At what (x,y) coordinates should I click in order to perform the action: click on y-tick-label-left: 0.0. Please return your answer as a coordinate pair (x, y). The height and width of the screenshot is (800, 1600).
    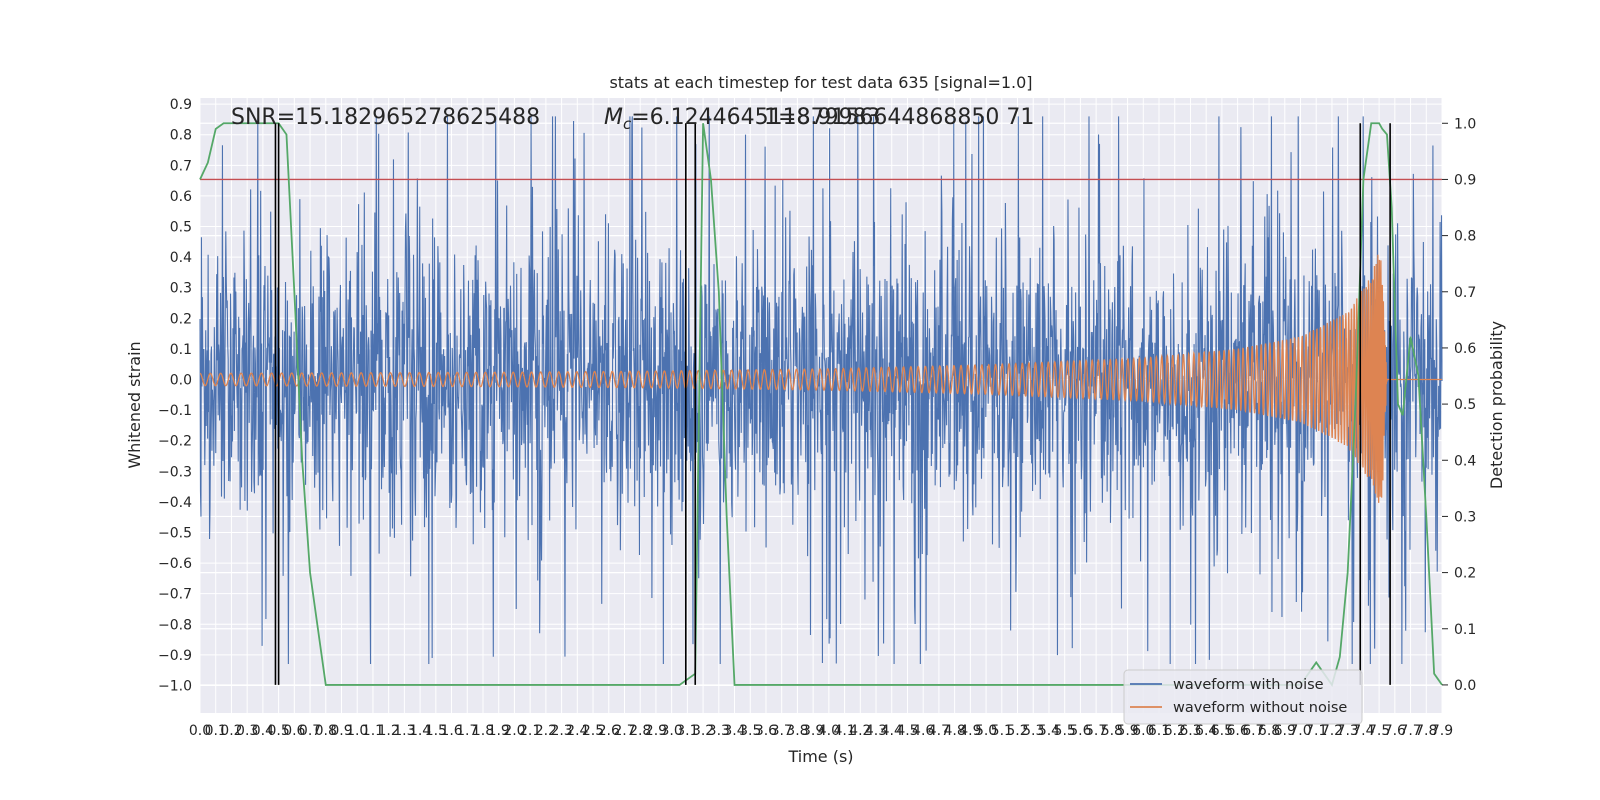
    Looking at the image, I should click on (181, 380).